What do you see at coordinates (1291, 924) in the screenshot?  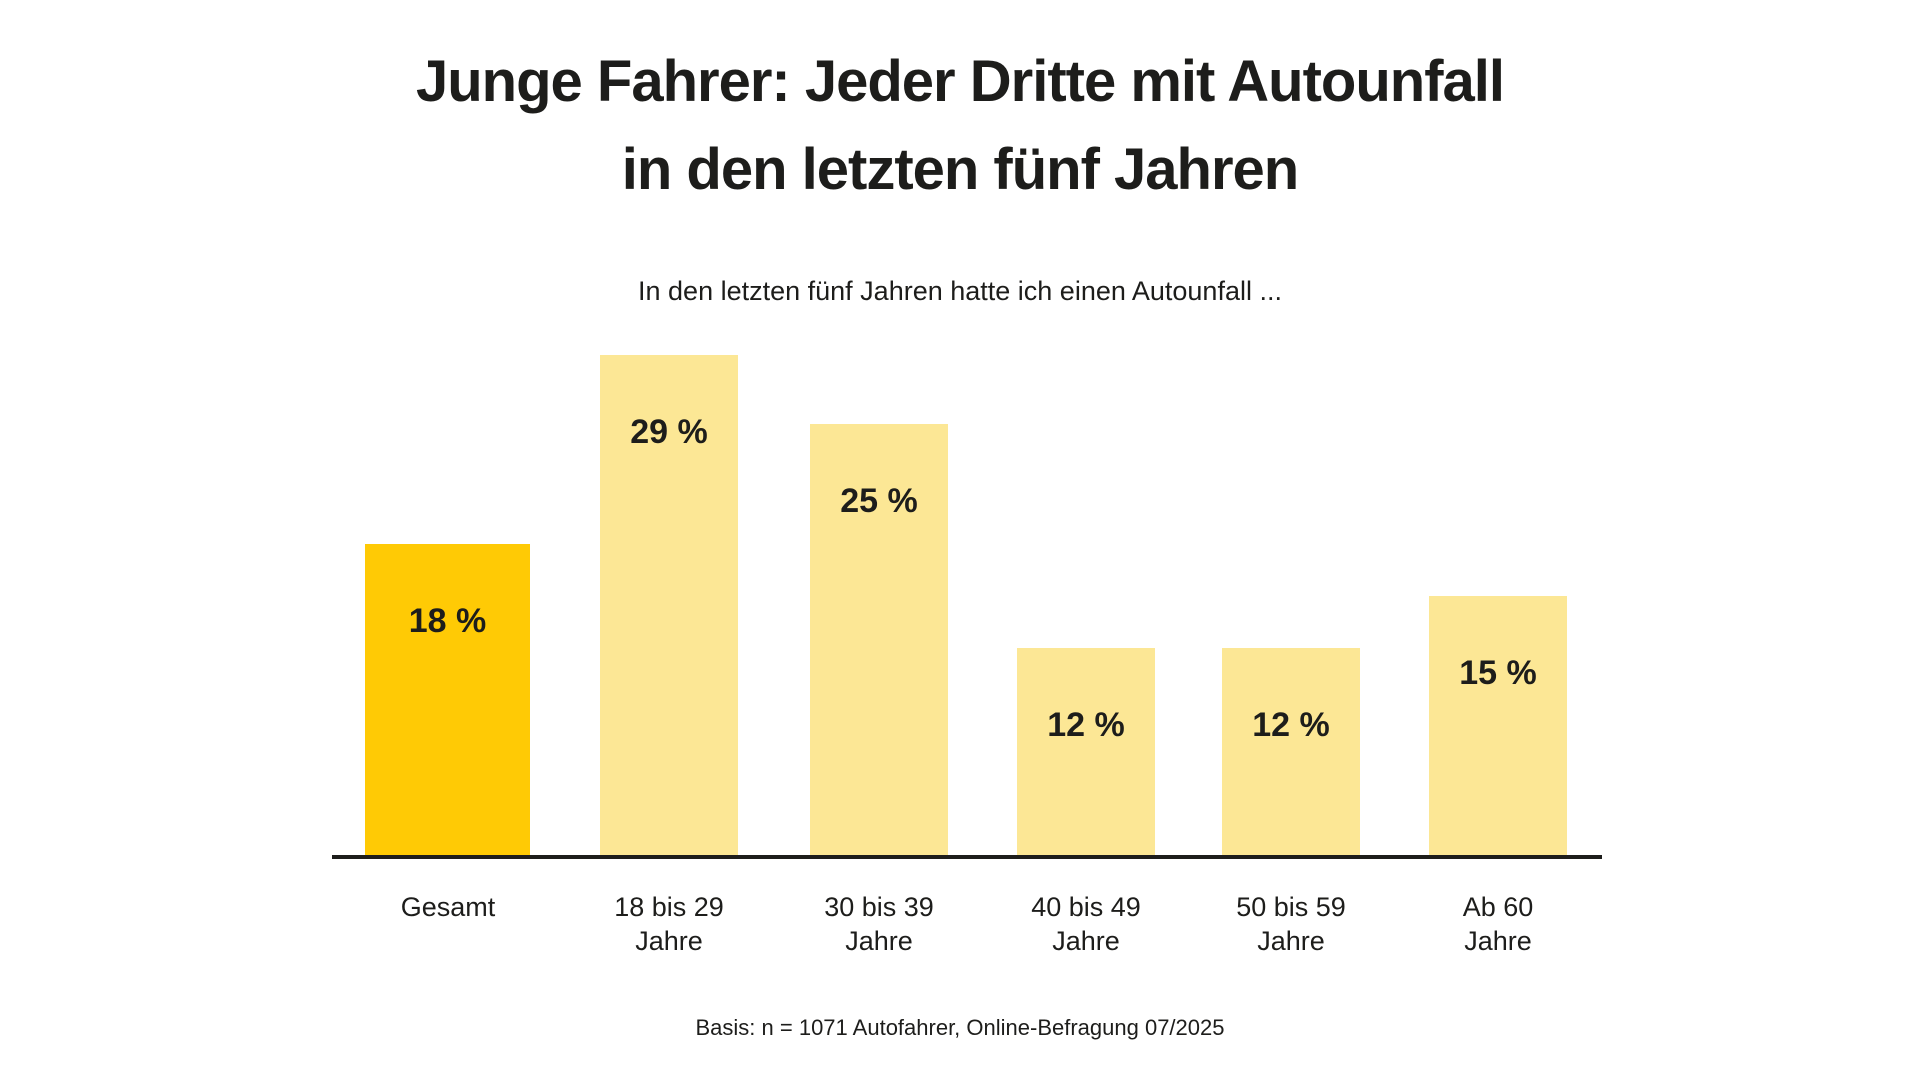 I see `x-axis-label: 50 bis 59 Jahre` at bounding box center [1291, 924].